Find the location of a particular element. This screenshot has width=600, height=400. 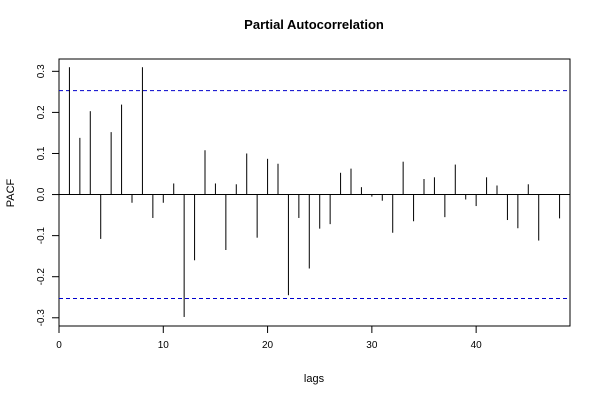

y-tick-label: 0.3 is located at coordinates (41, 71).